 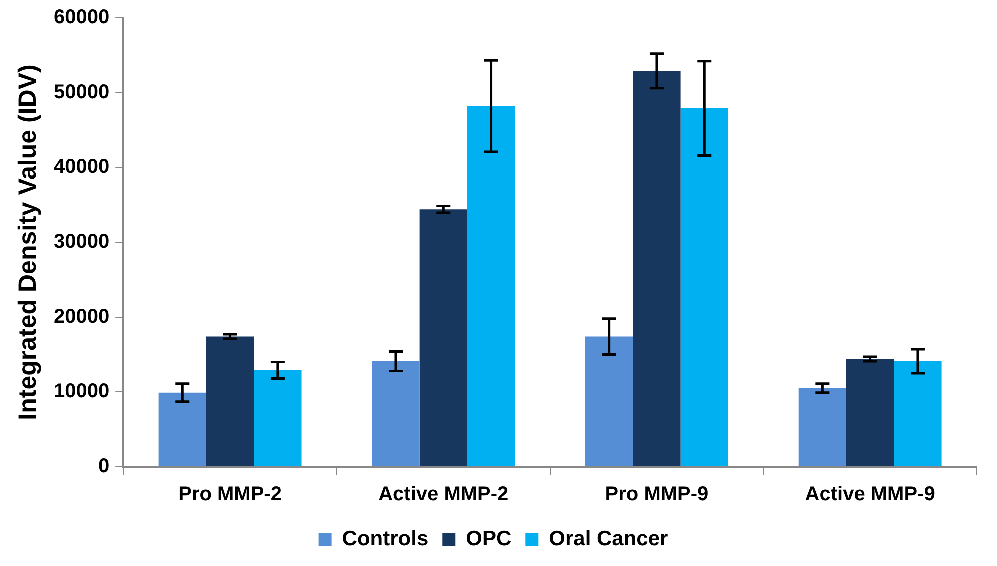 I want to click on y-tick-label: 60000, so click(x=82, y=17).